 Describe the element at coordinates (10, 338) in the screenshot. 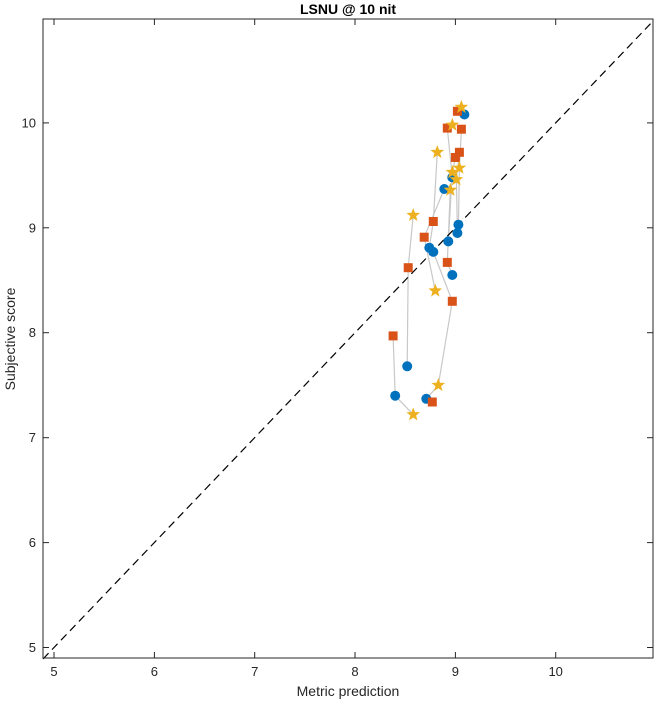

I see `y-axis-label: Subjective score` at that location.